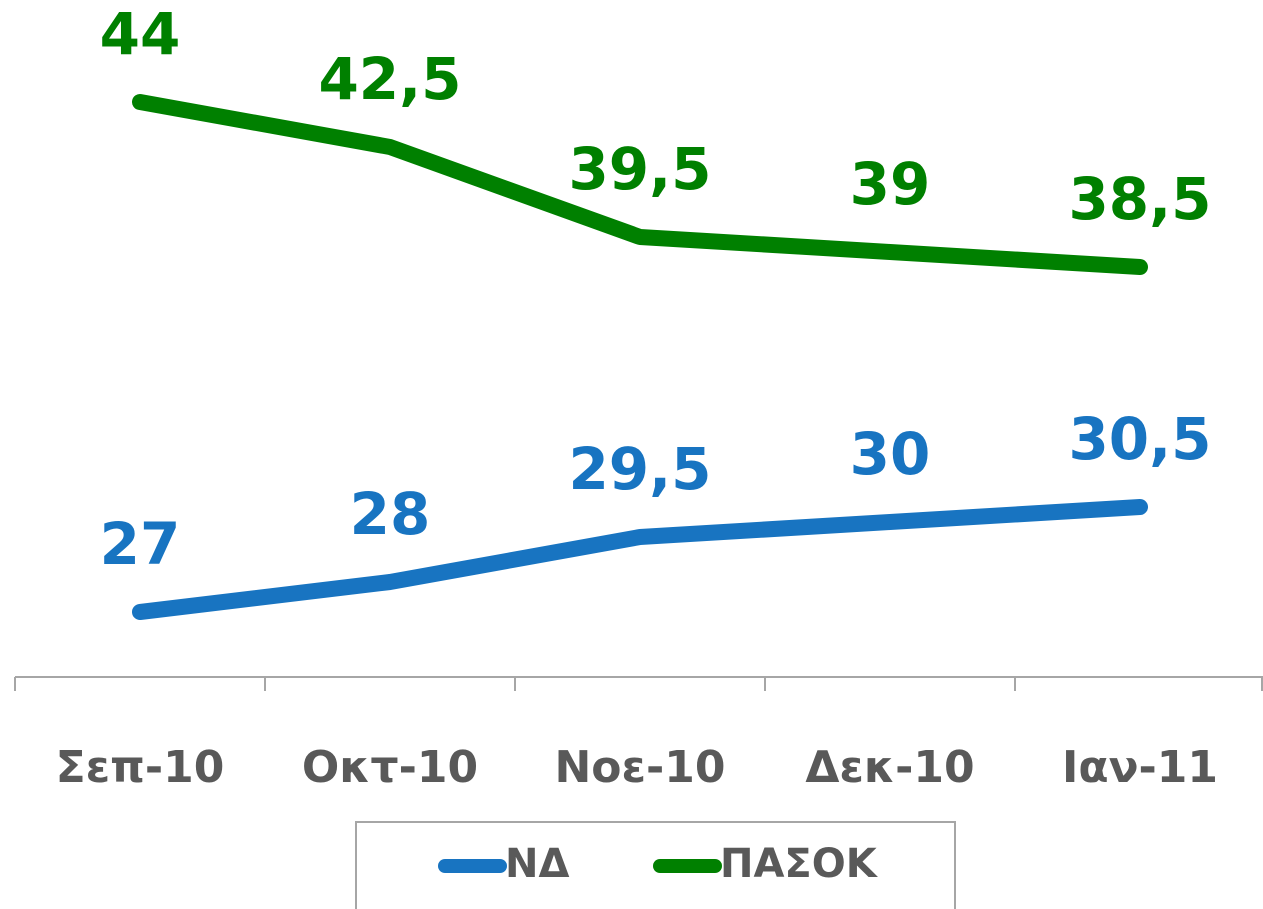  I want to click on data-label: 30, so click(890, 454).